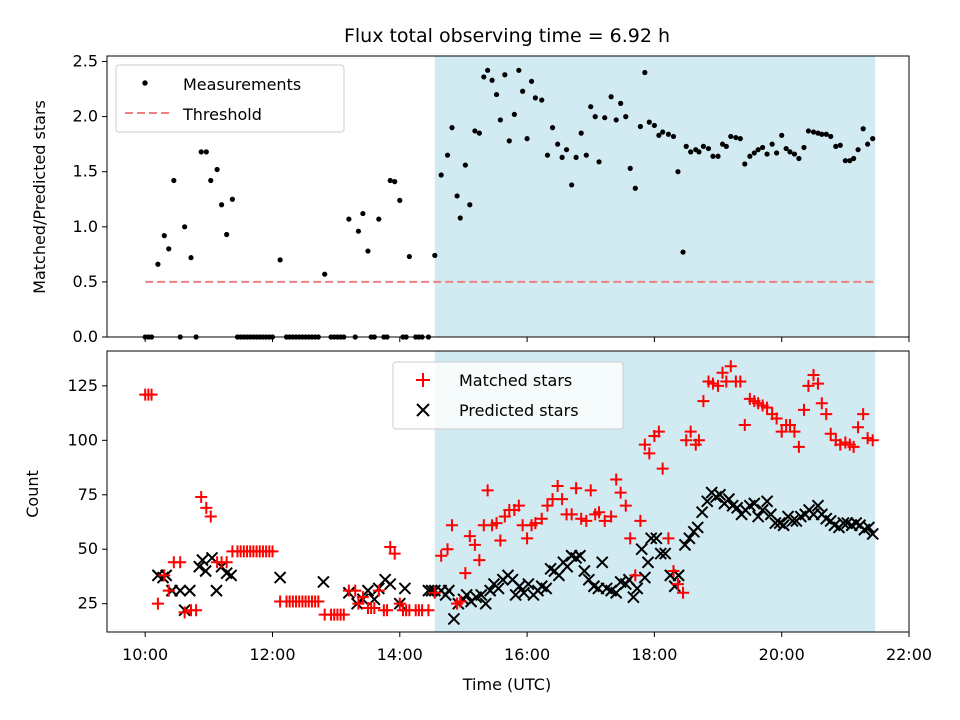  Describe the element at coordinates (82, 385) in the screenshot. I see `bottom-y-tick-label: 125` at that location.